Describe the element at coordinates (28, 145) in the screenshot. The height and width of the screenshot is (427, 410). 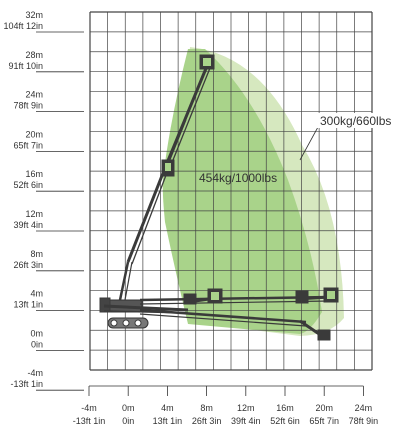
I see `y-tick-feet: 65ft 7in` at that location.